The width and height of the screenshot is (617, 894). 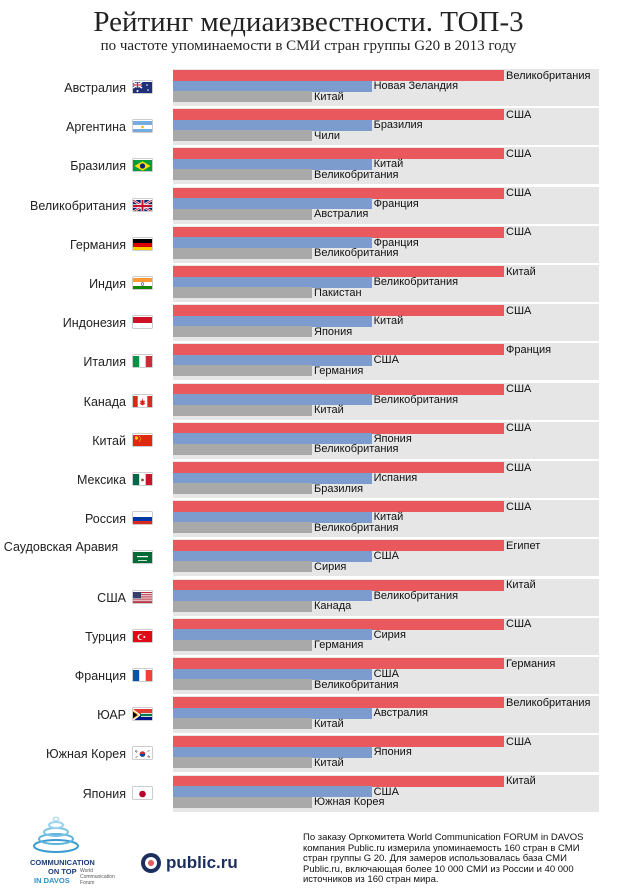 What do you see at coordinates (95, 88) in the screenshot?
I see `country-label: Австралия` at bounding box center [95, 88].